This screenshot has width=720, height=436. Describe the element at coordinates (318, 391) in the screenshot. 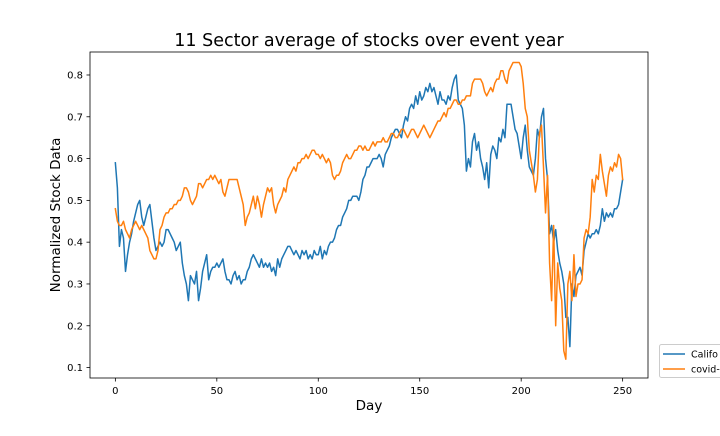

I see `x-tick-label: 100` at that location.